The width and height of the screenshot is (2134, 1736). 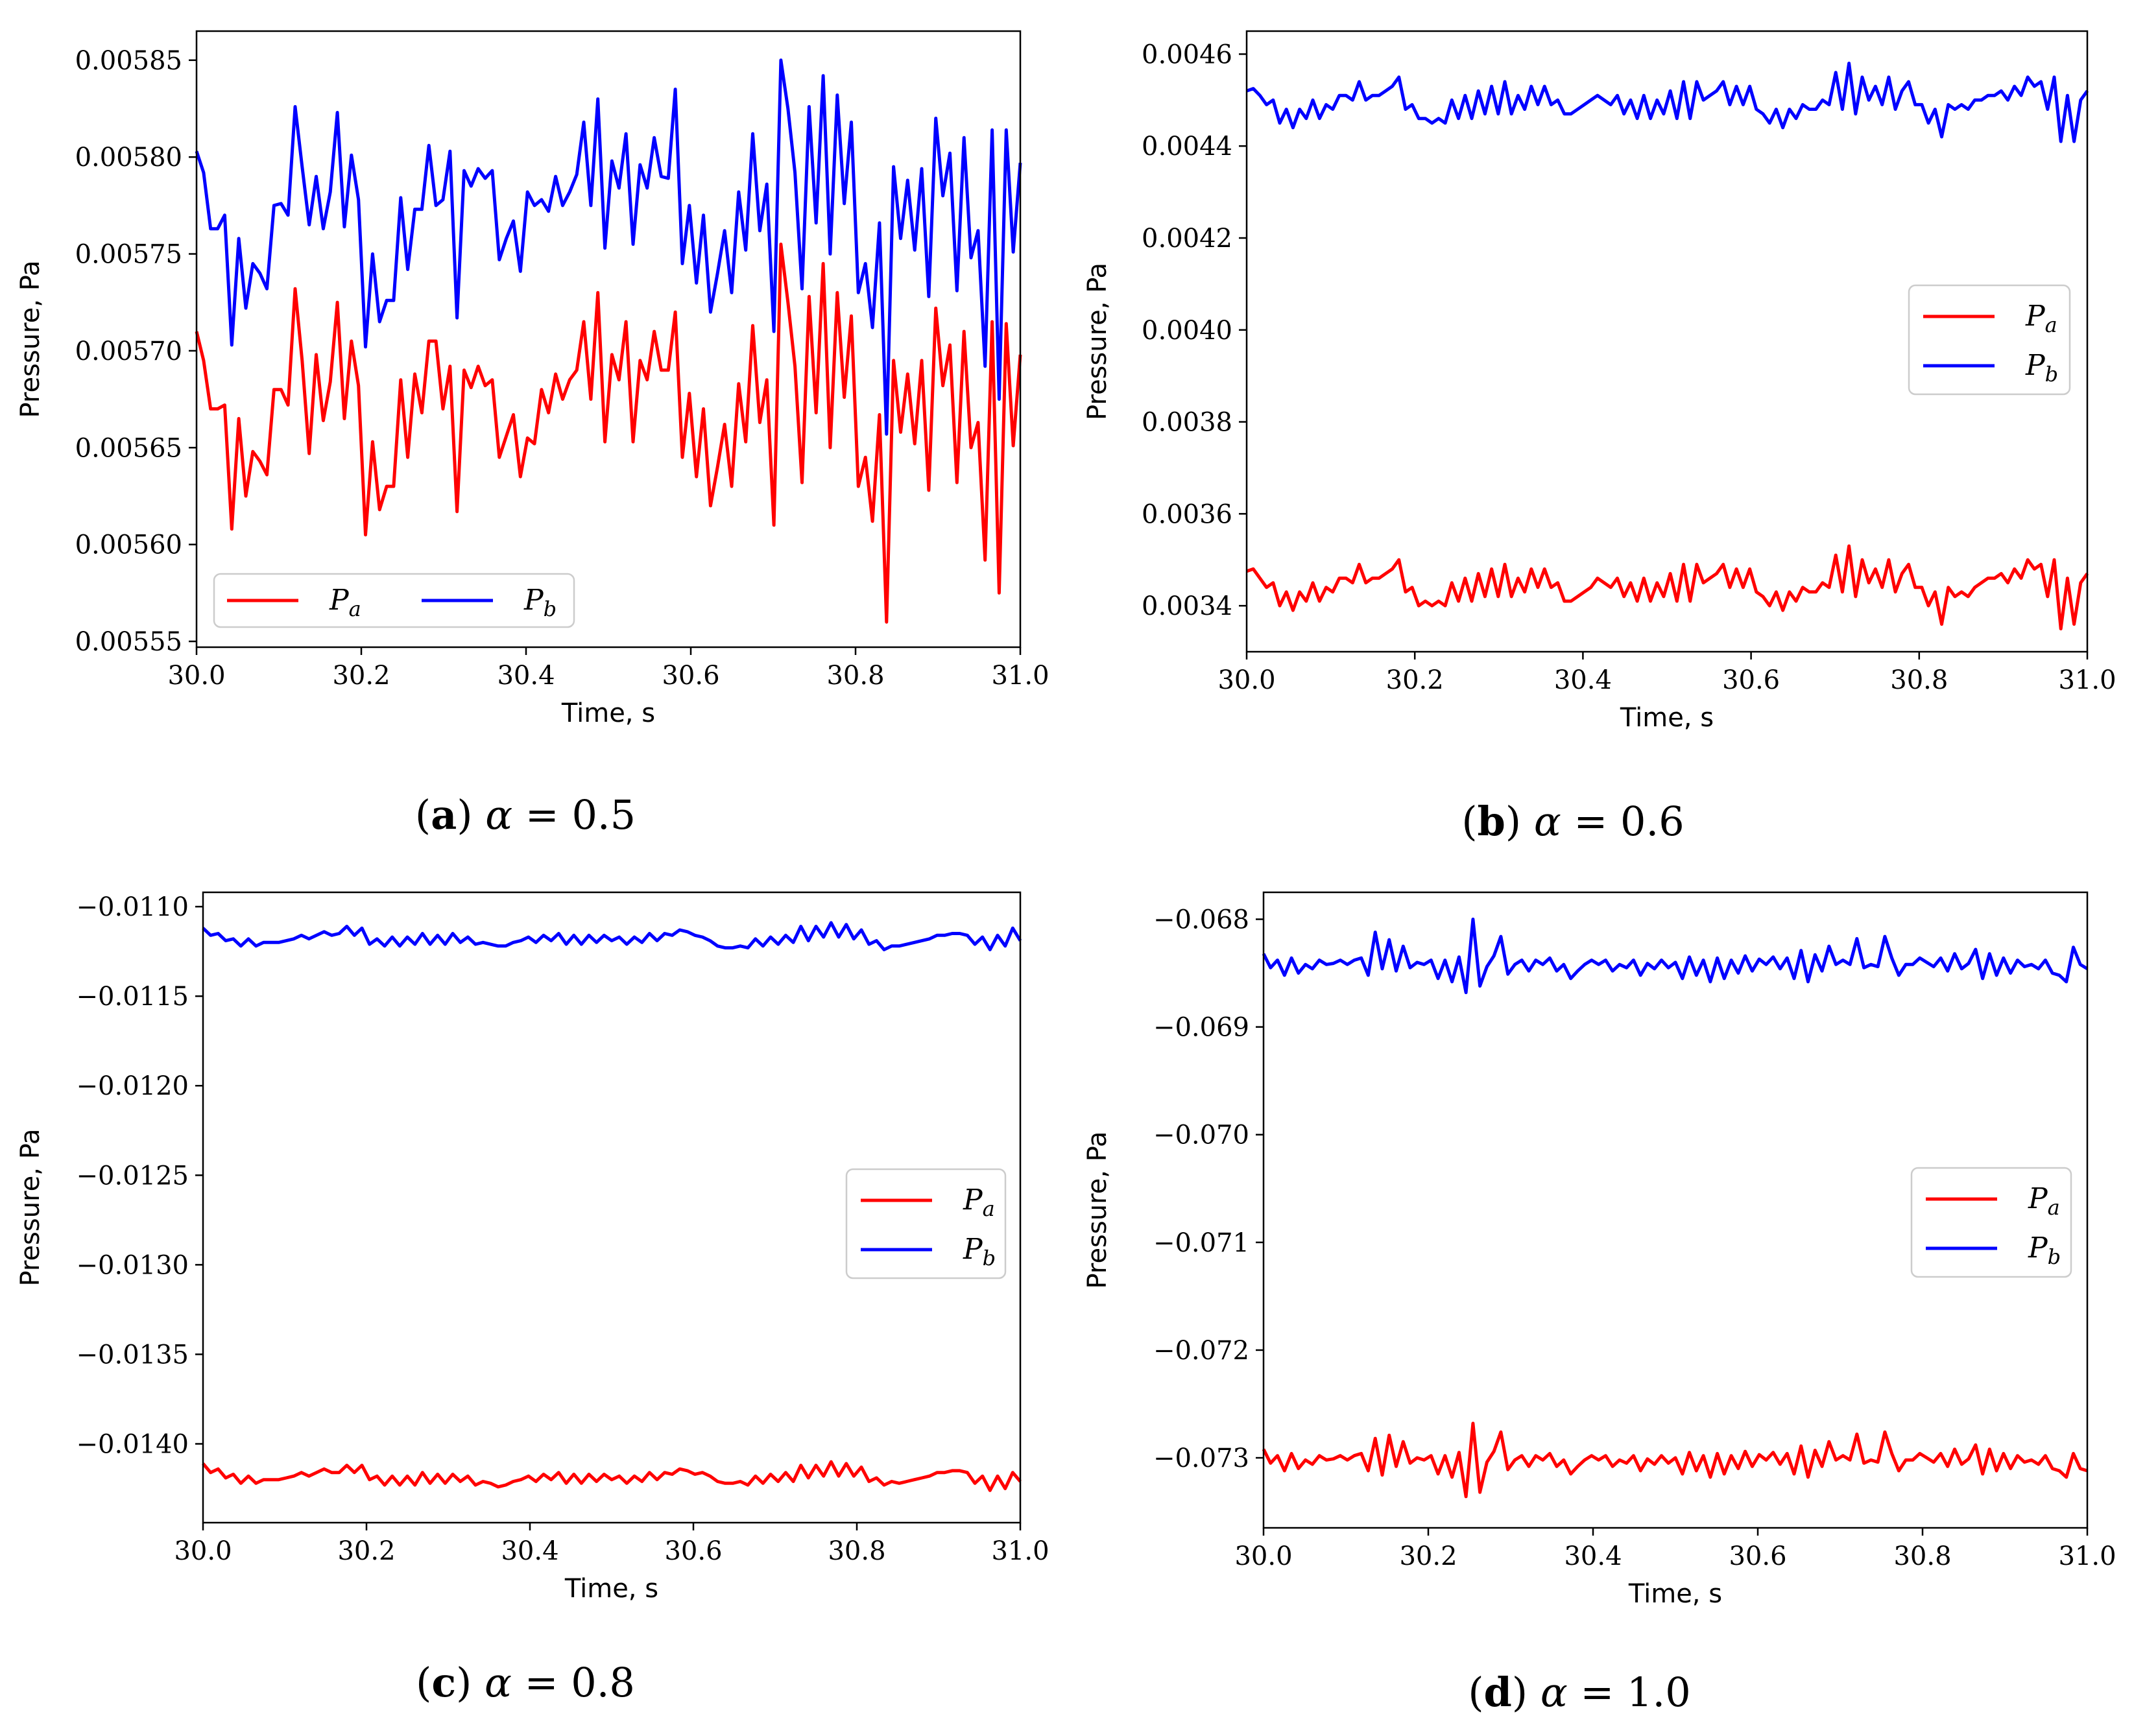 I want to click on y-tick-label: 0.00565, so click(x=128, y=448).